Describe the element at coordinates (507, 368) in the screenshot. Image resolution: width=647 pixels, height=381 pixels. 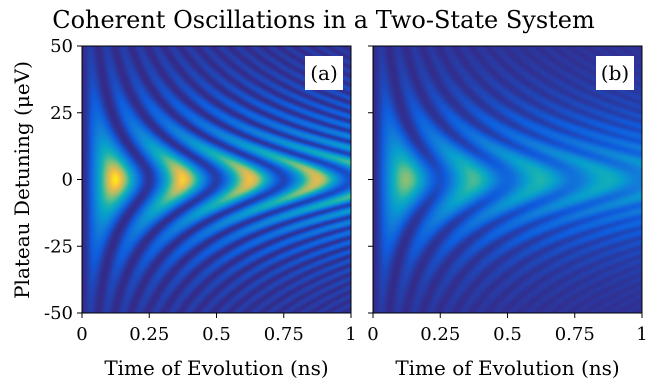
I see `x-axis-label-b: Time of Evolution (ns)` at that location.